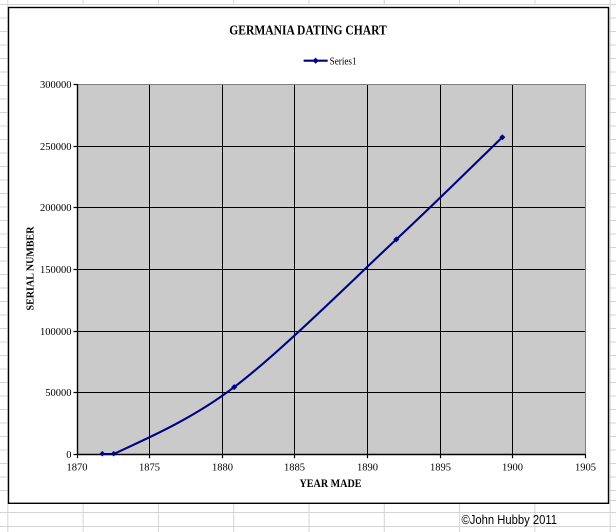 The image size is (616, 532). I want to click on svg-text: 250000, so click(56, 147).